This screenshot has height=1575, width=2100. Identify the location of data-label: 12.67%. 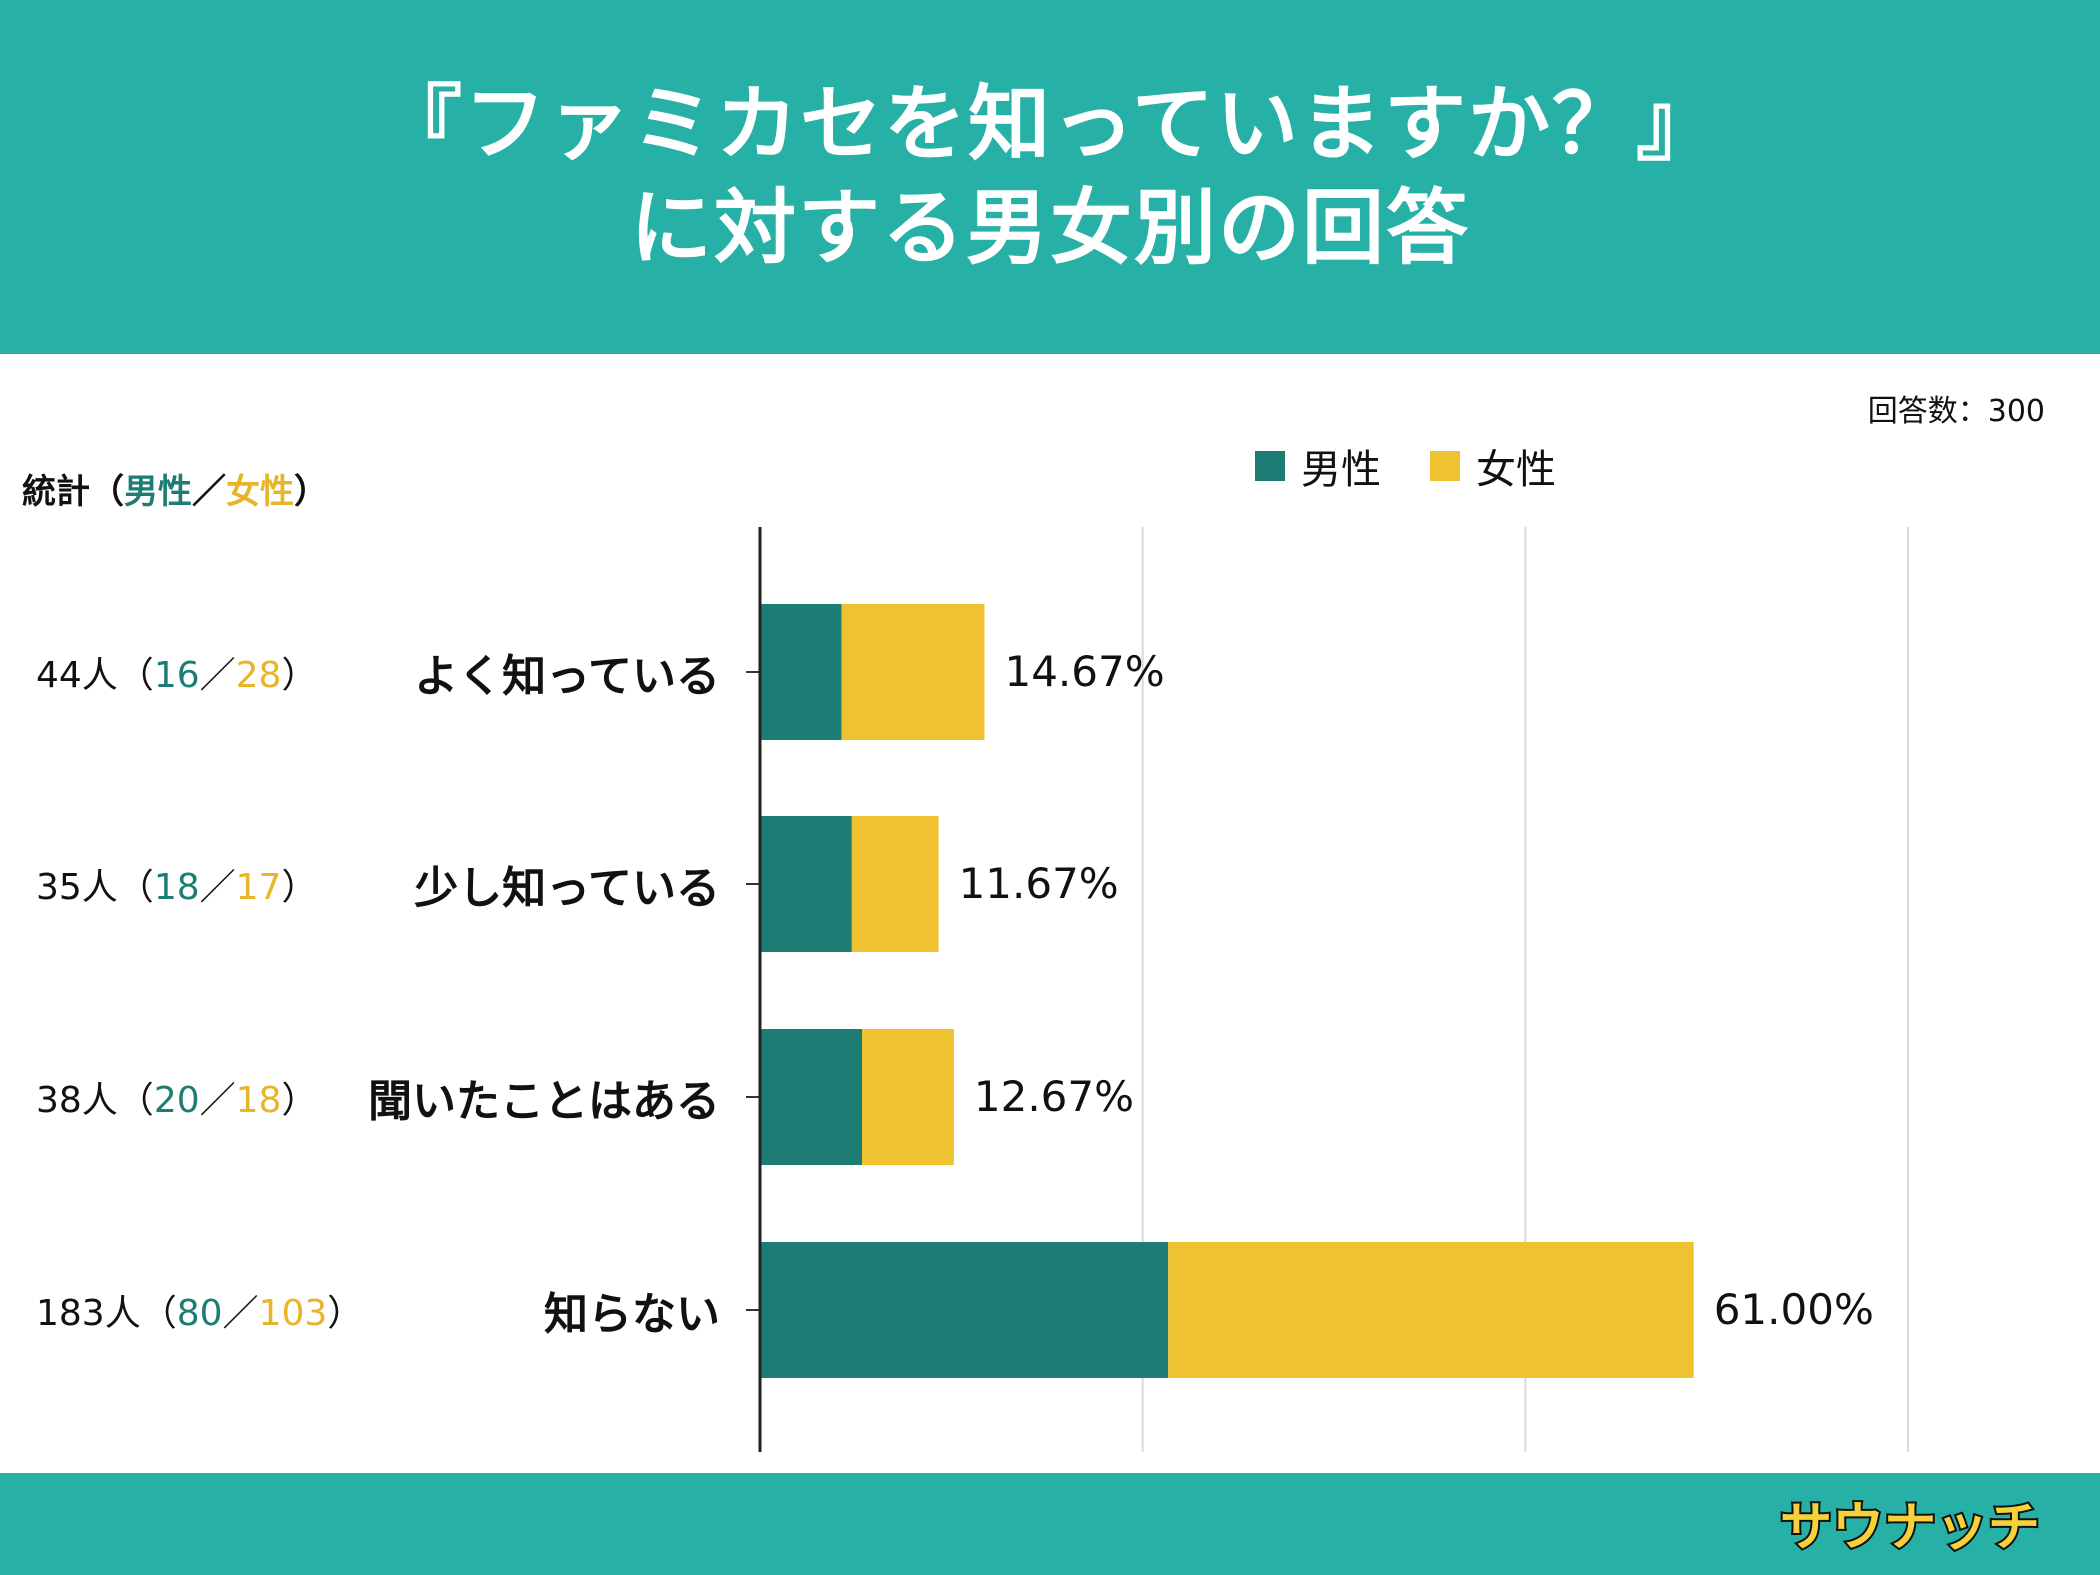
(1054, 1096).